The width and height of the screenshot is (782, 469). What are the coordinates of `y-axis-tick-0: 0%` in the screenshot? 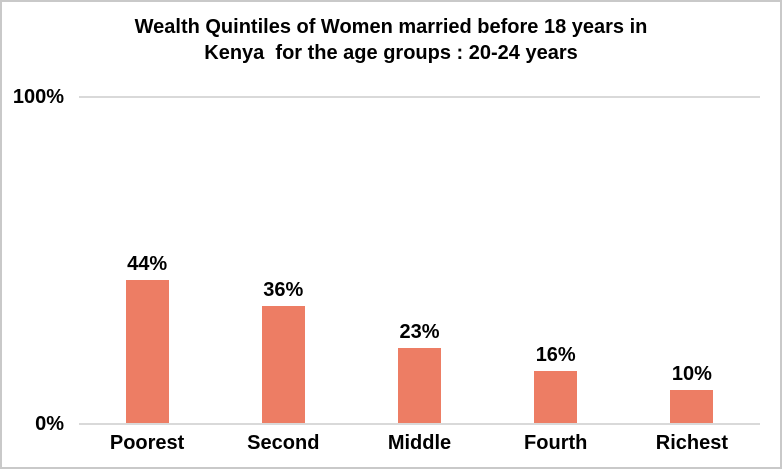 It's located at (49, 424).